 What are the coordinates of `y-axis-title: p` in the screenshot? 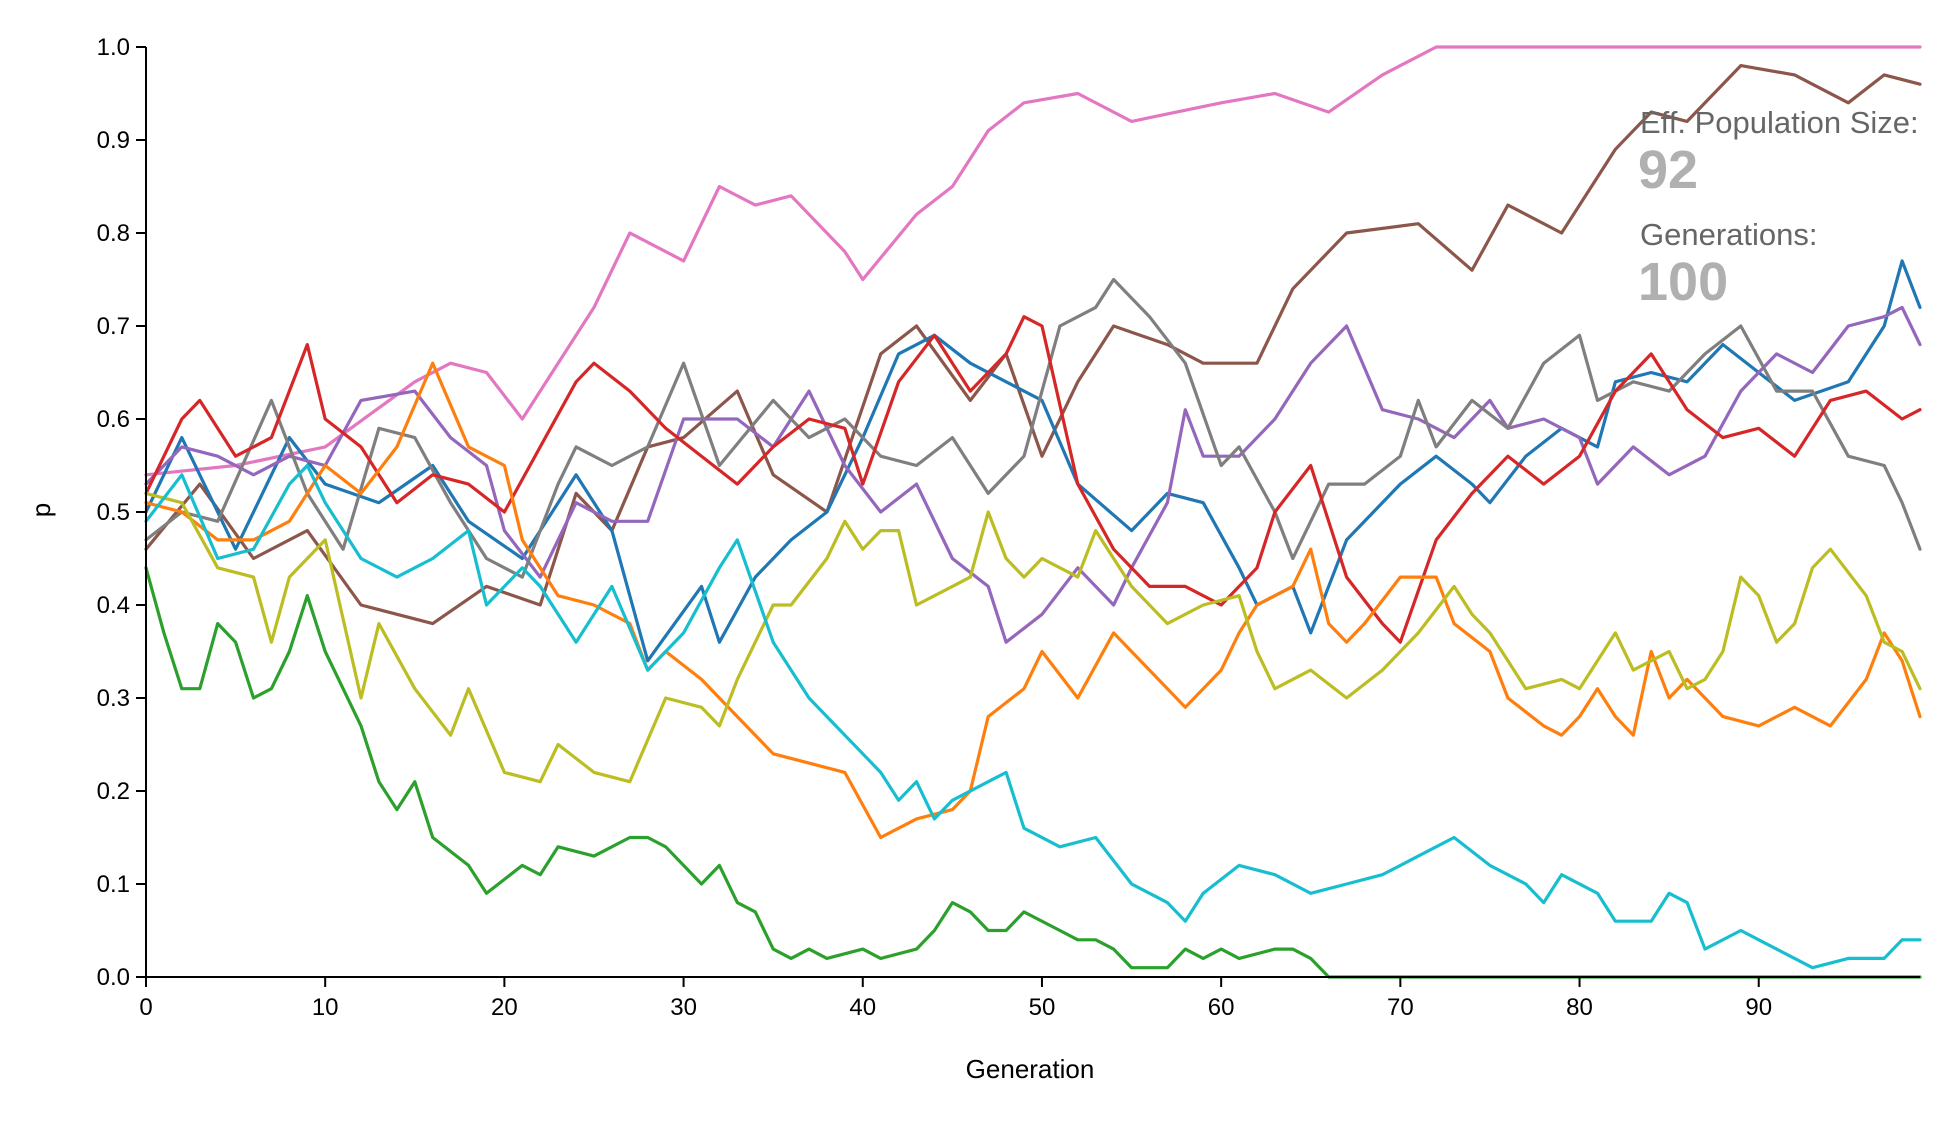 It's located at (41, 510).